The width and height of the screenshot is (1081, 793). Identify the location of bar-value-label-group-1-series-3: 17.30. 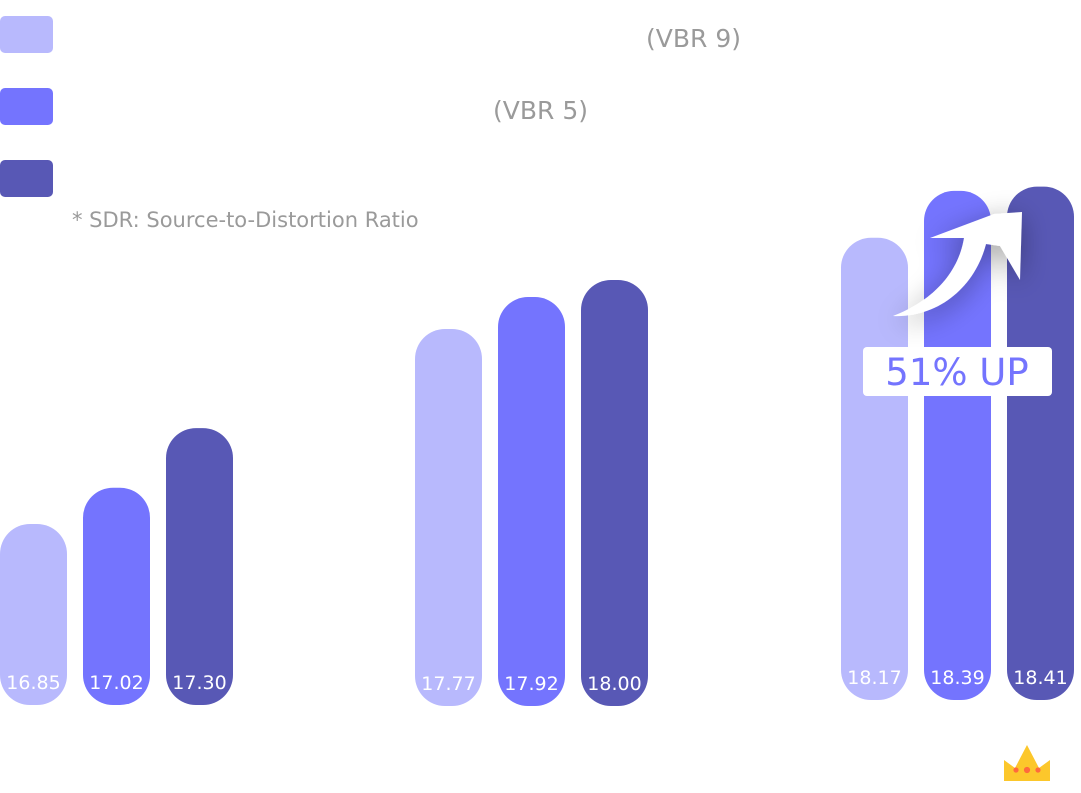
(199, 683).